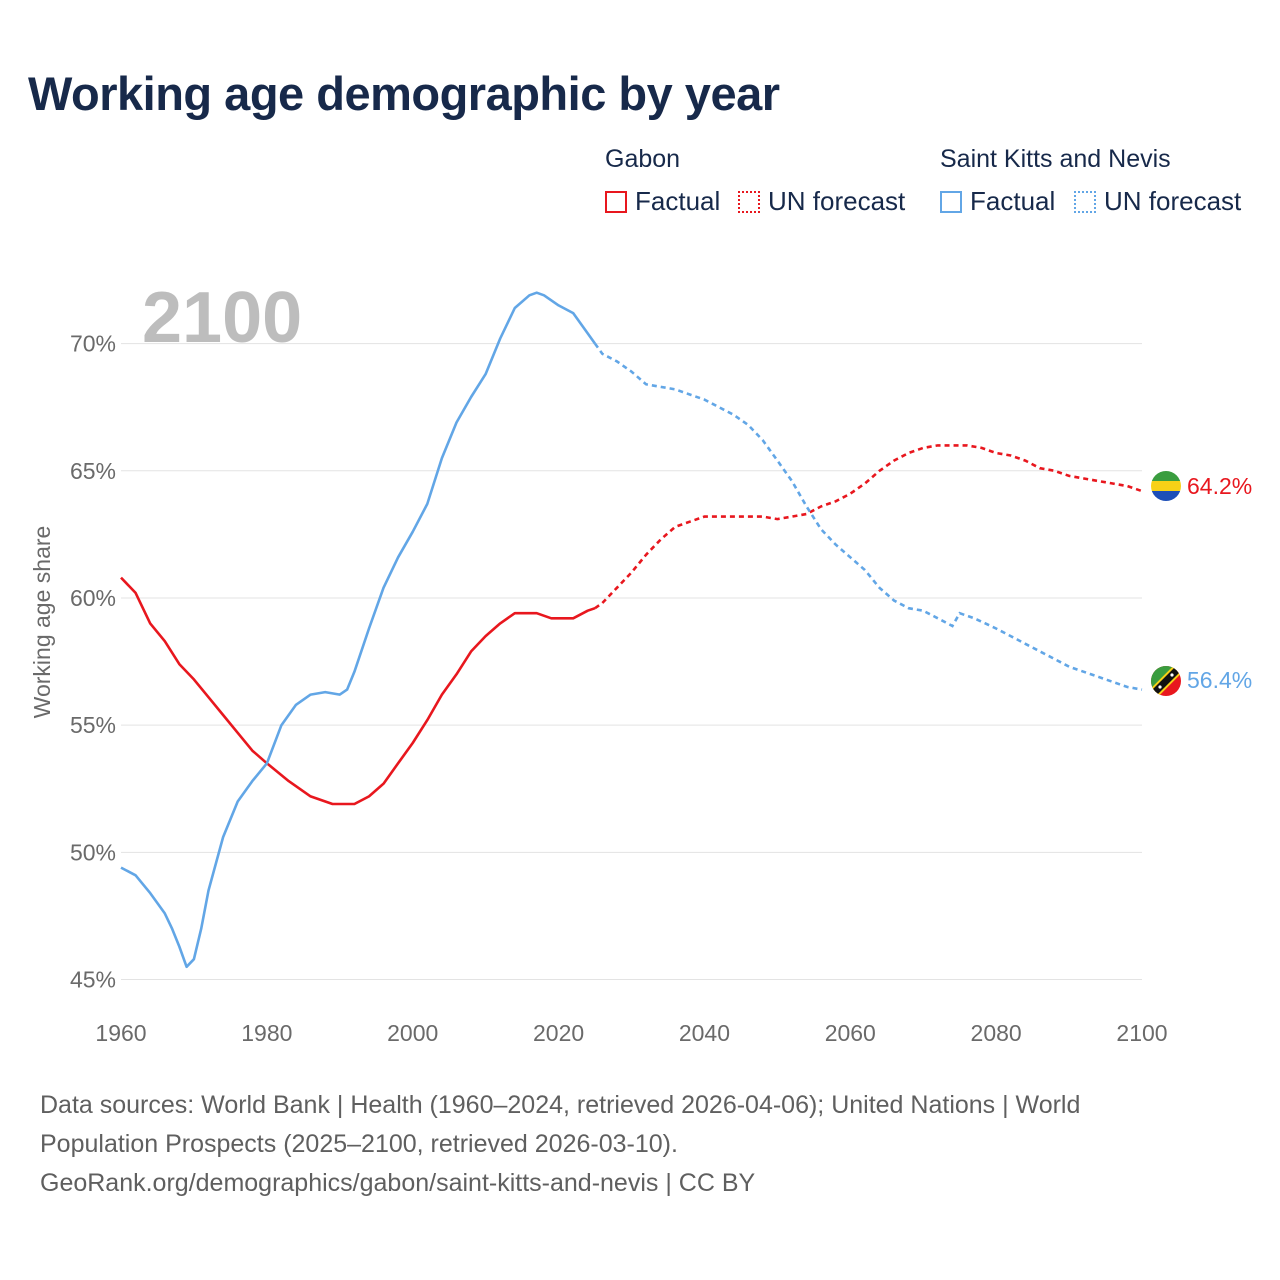 The width and height of the screenshot is (1280, 1280). Describe the element at coordinates (412, 1033) in the screenshot. I see `x-tick-label: 2000` at that location.